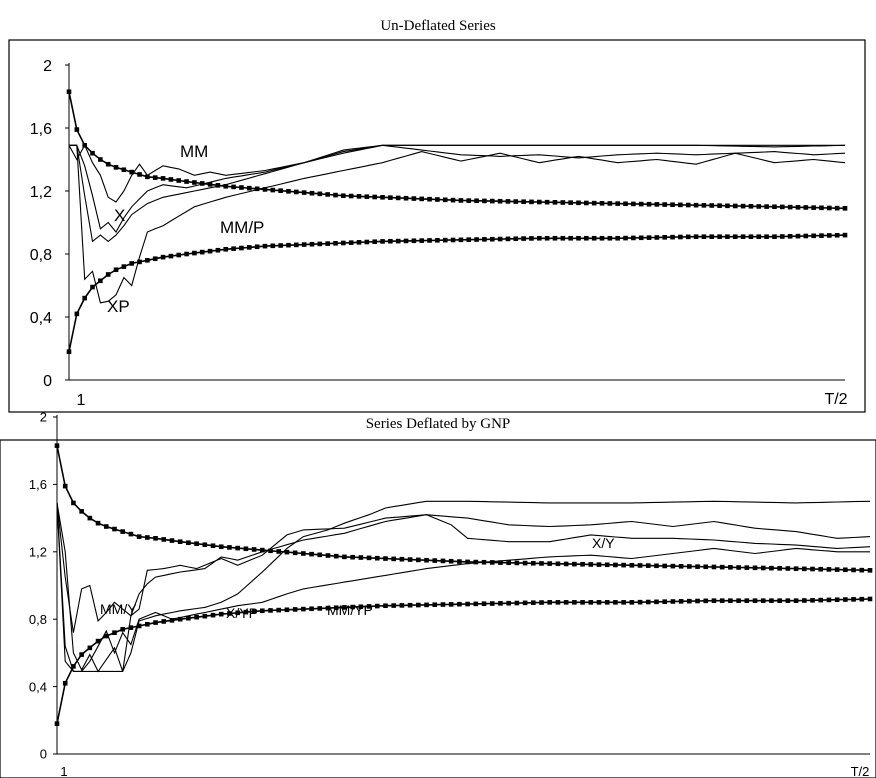 This screenshot has height=778, width=876. Describe the element at coordinates (38, 686) in the screenshot. I see `y-tick-label: 0,4` at that location.